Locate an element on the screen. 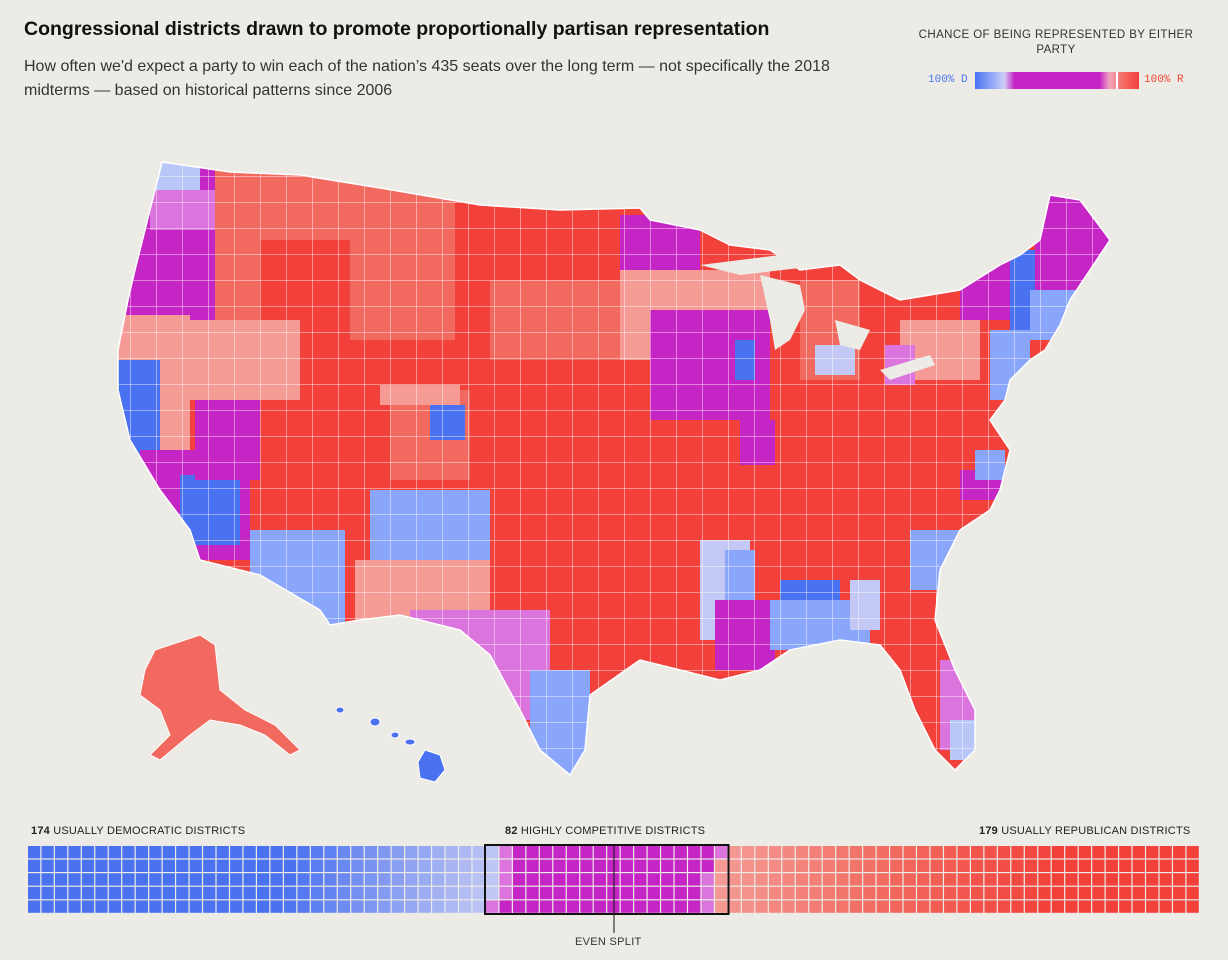 The width and height of the screenshot is (1228, 960). legend-midpoint-tick is located at coordinates (1117, 80).